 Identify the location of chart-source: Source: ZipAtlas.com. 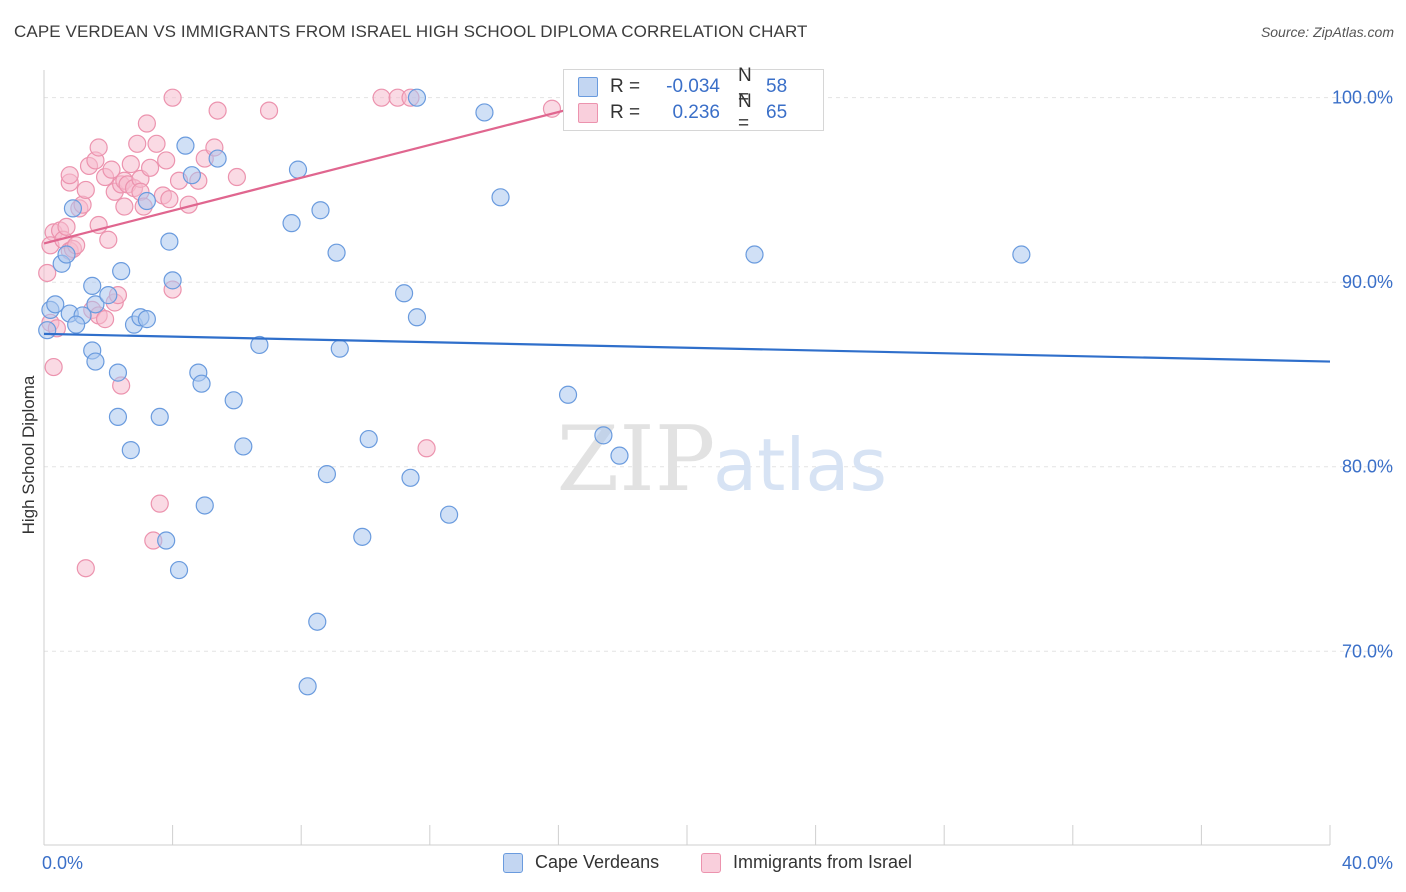
(1327, 32).